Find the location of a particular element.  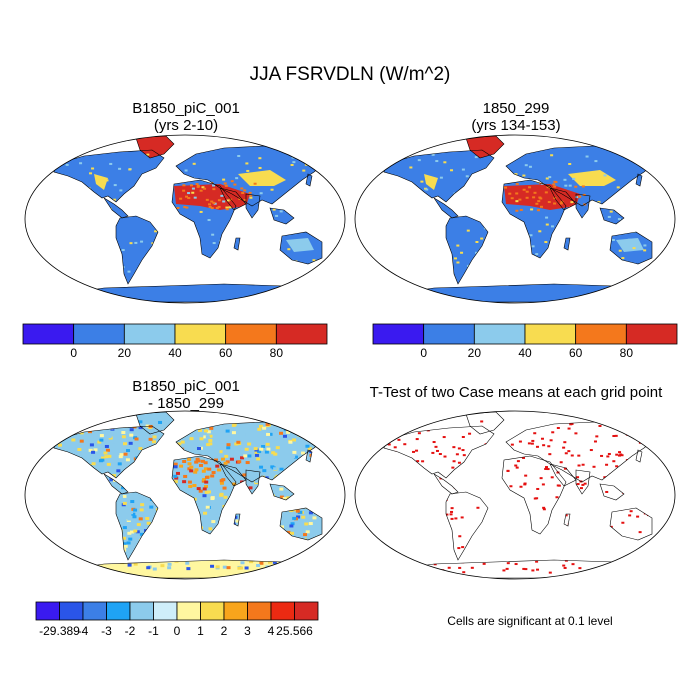

colorbar-case1 is located at coordinates (175, 334).